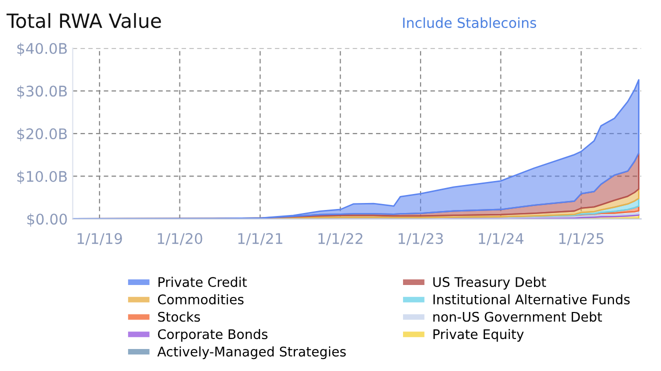 Image resolution: width=661 pixels, height=371 pixels. Describe the element at coordinates (213, 335) in the screenshot. I see `legend-label: Corporate Bonds` at that location.